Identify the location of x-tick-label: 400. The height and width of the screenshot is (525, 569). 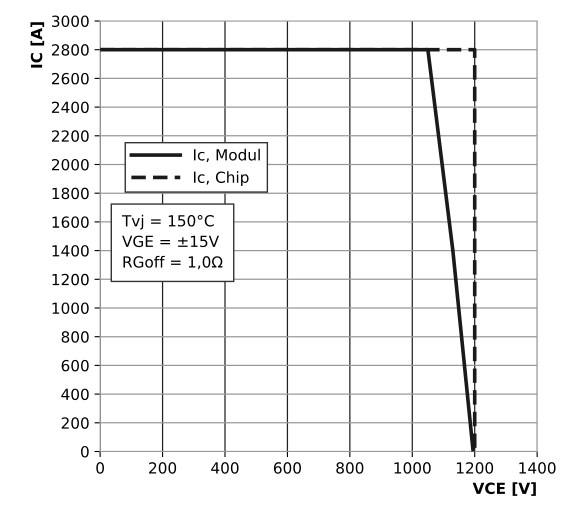
(225, 468).